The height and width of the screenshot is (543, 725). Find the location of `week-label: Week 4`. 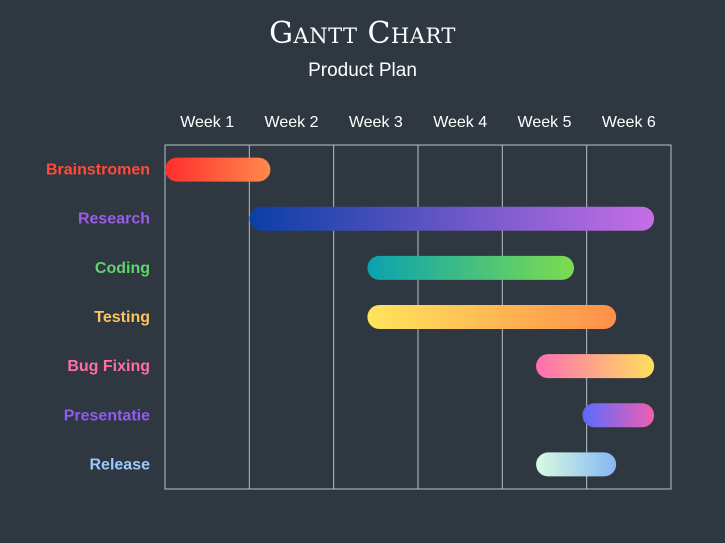

week-label: Week 4 is located at coordinates (460, 122).